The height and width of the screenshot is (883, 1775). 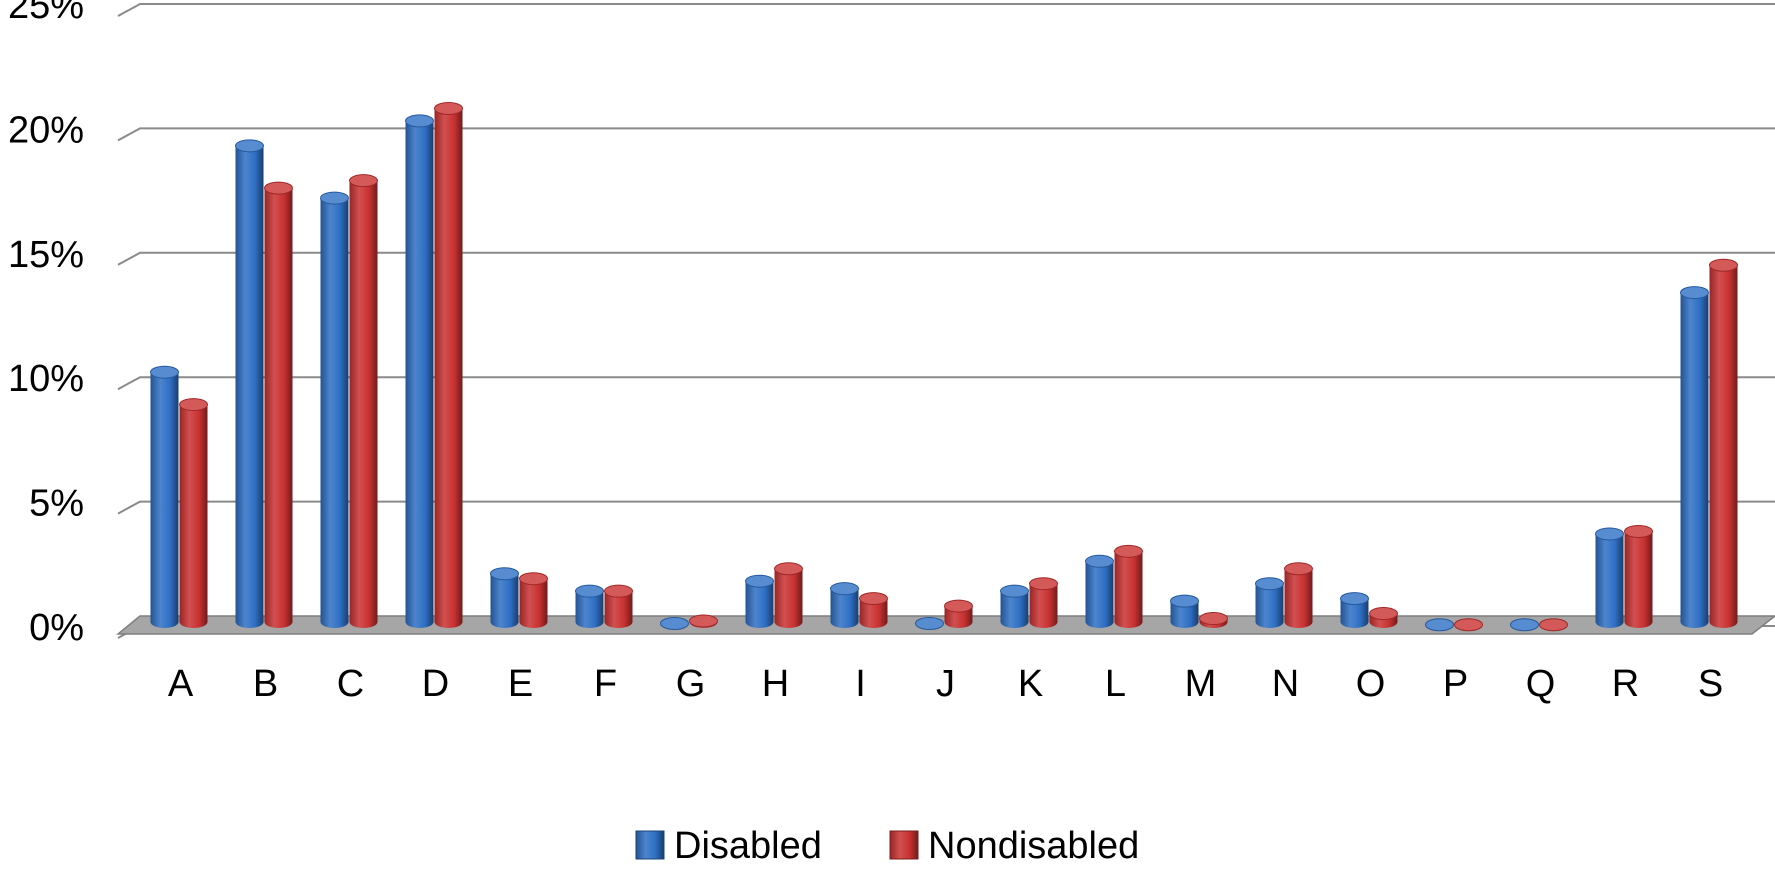 What do you see at coordinates (435, 684) in the screenshot?
I see `x-tick-label: D` at bounding box center [435, 684].